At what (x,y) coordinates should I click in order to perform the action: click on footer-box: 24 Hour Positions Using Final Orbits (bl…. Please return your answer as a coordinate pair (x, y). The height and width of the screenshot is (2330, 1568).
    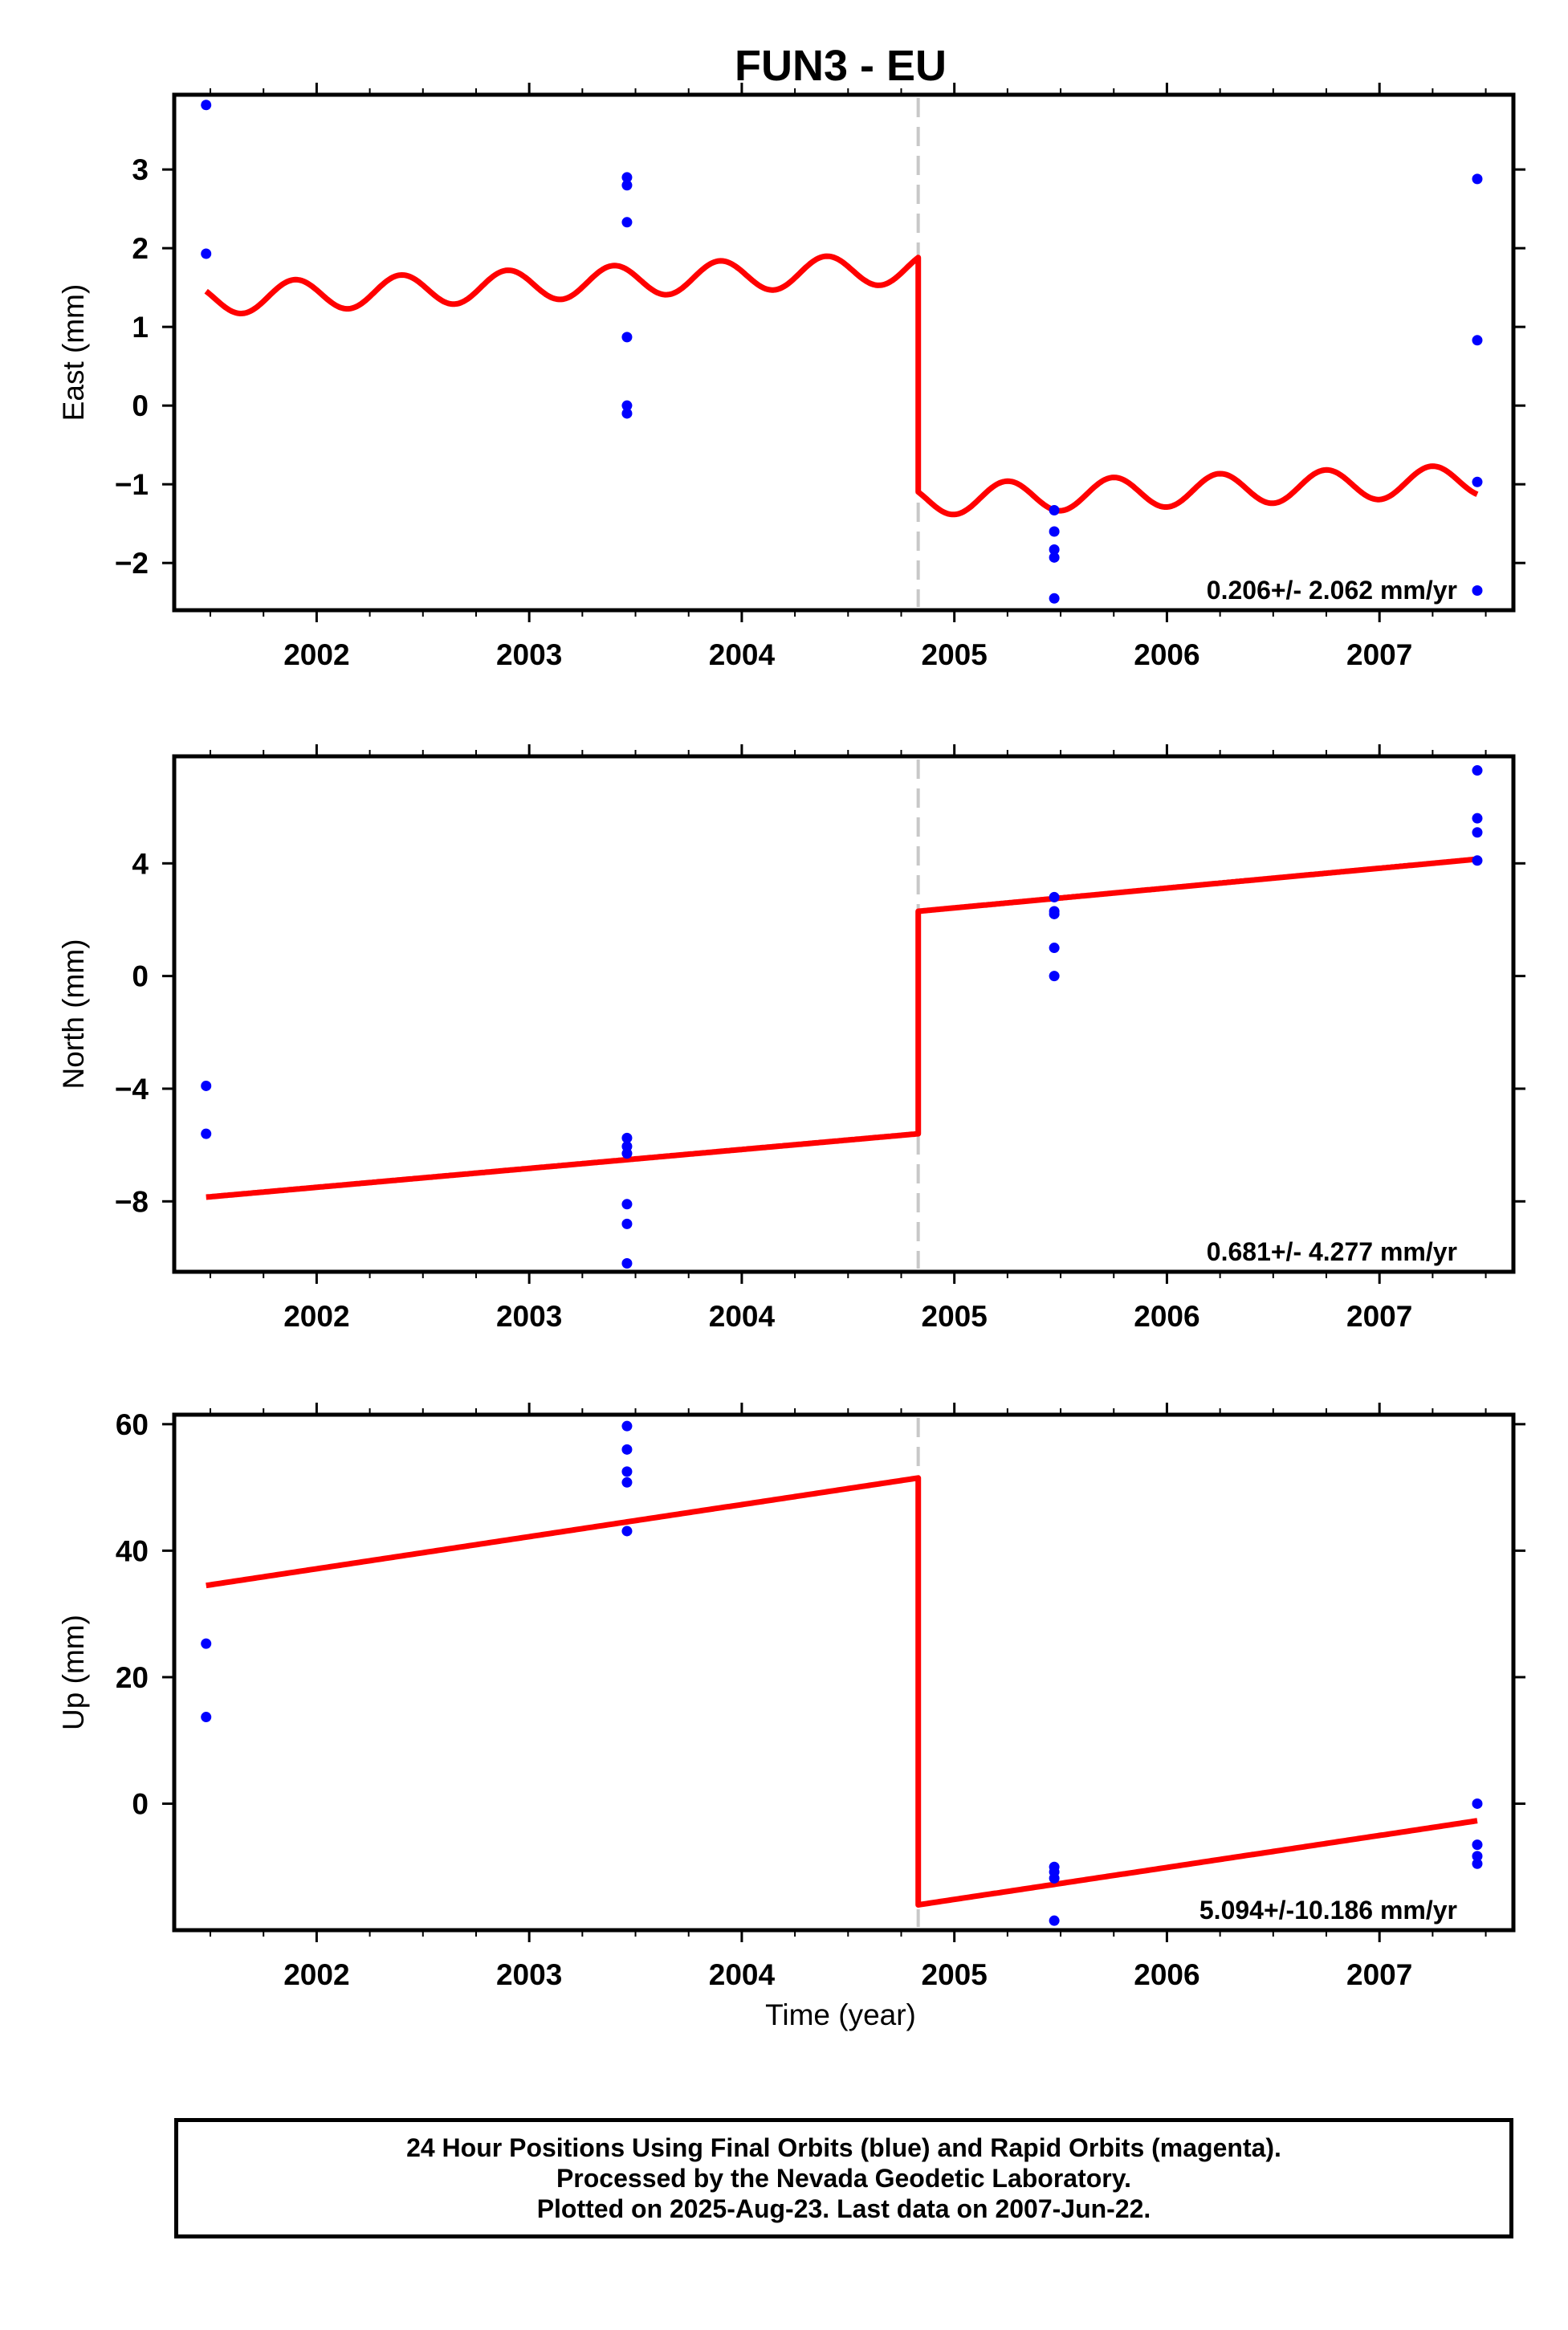
    Looking at the image, I should click on (843, 2178).